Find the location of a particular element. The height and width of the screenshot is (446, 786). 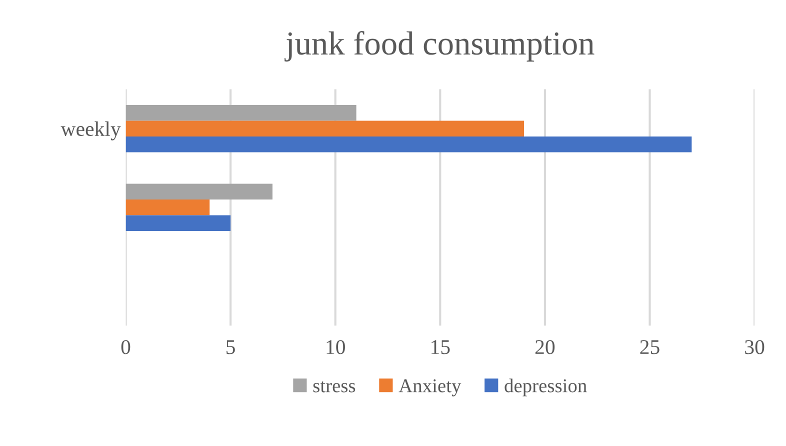

x-tick-label: 20 is located at coordinates (545, 347).